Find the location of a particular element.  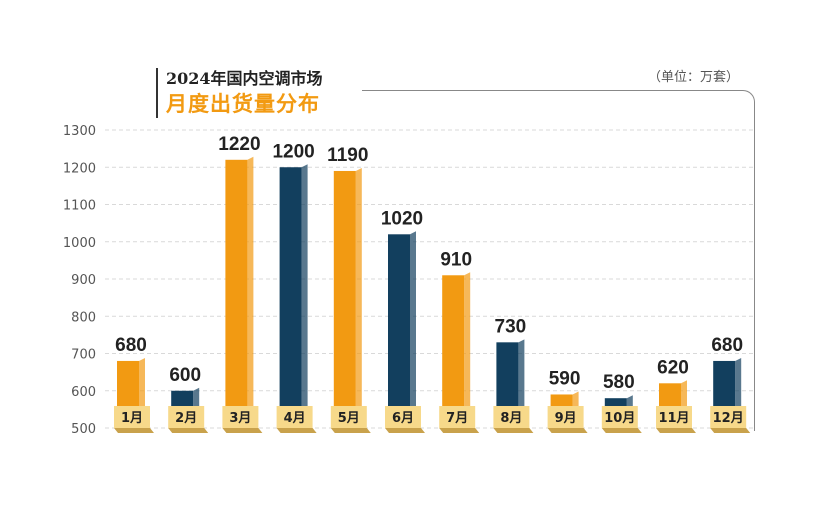

title-box: 2024年国内空调市场 月度出货量分布 is located at coordinates (239, 93).